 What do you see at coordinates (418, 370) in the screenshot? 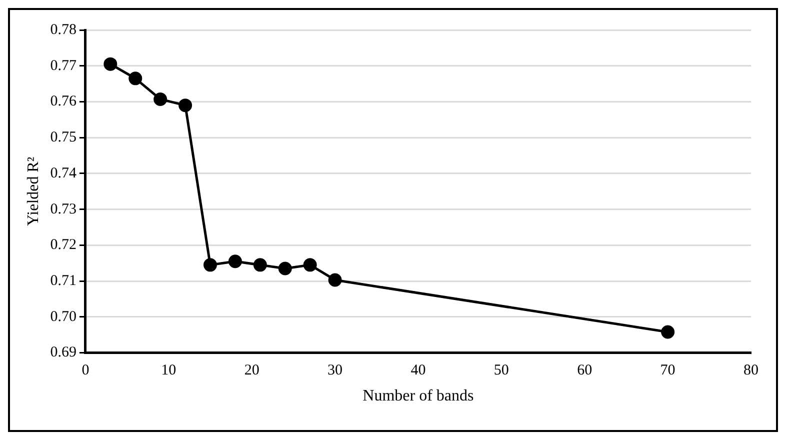
I see `x-tick-label: 40` at bounding box center [418, 370].